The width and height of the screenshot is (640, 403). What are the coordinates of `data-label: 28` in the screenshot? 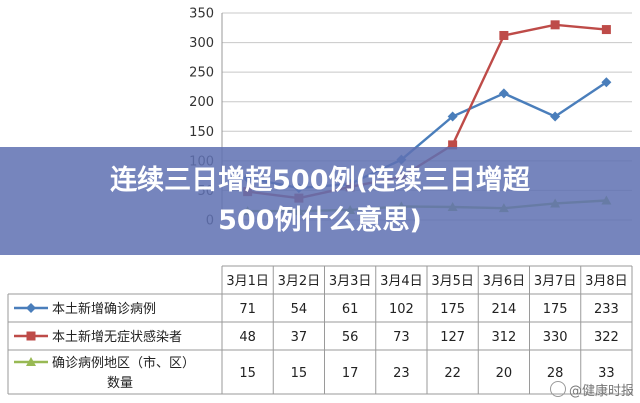 It's located at (555, 373).